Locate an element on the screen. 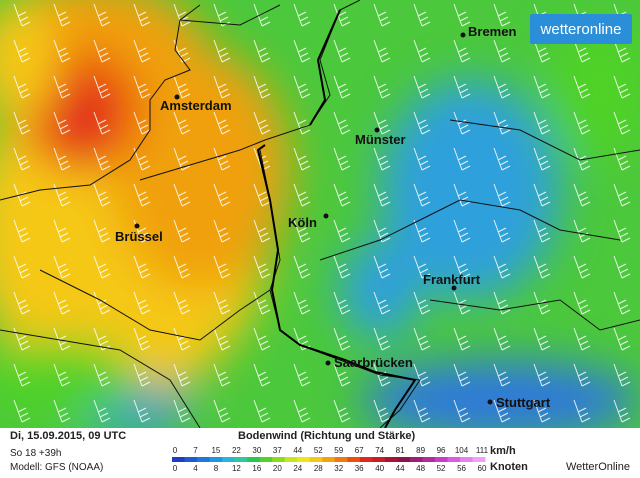  knots-label: 32 is located at coordinates (338, 468).